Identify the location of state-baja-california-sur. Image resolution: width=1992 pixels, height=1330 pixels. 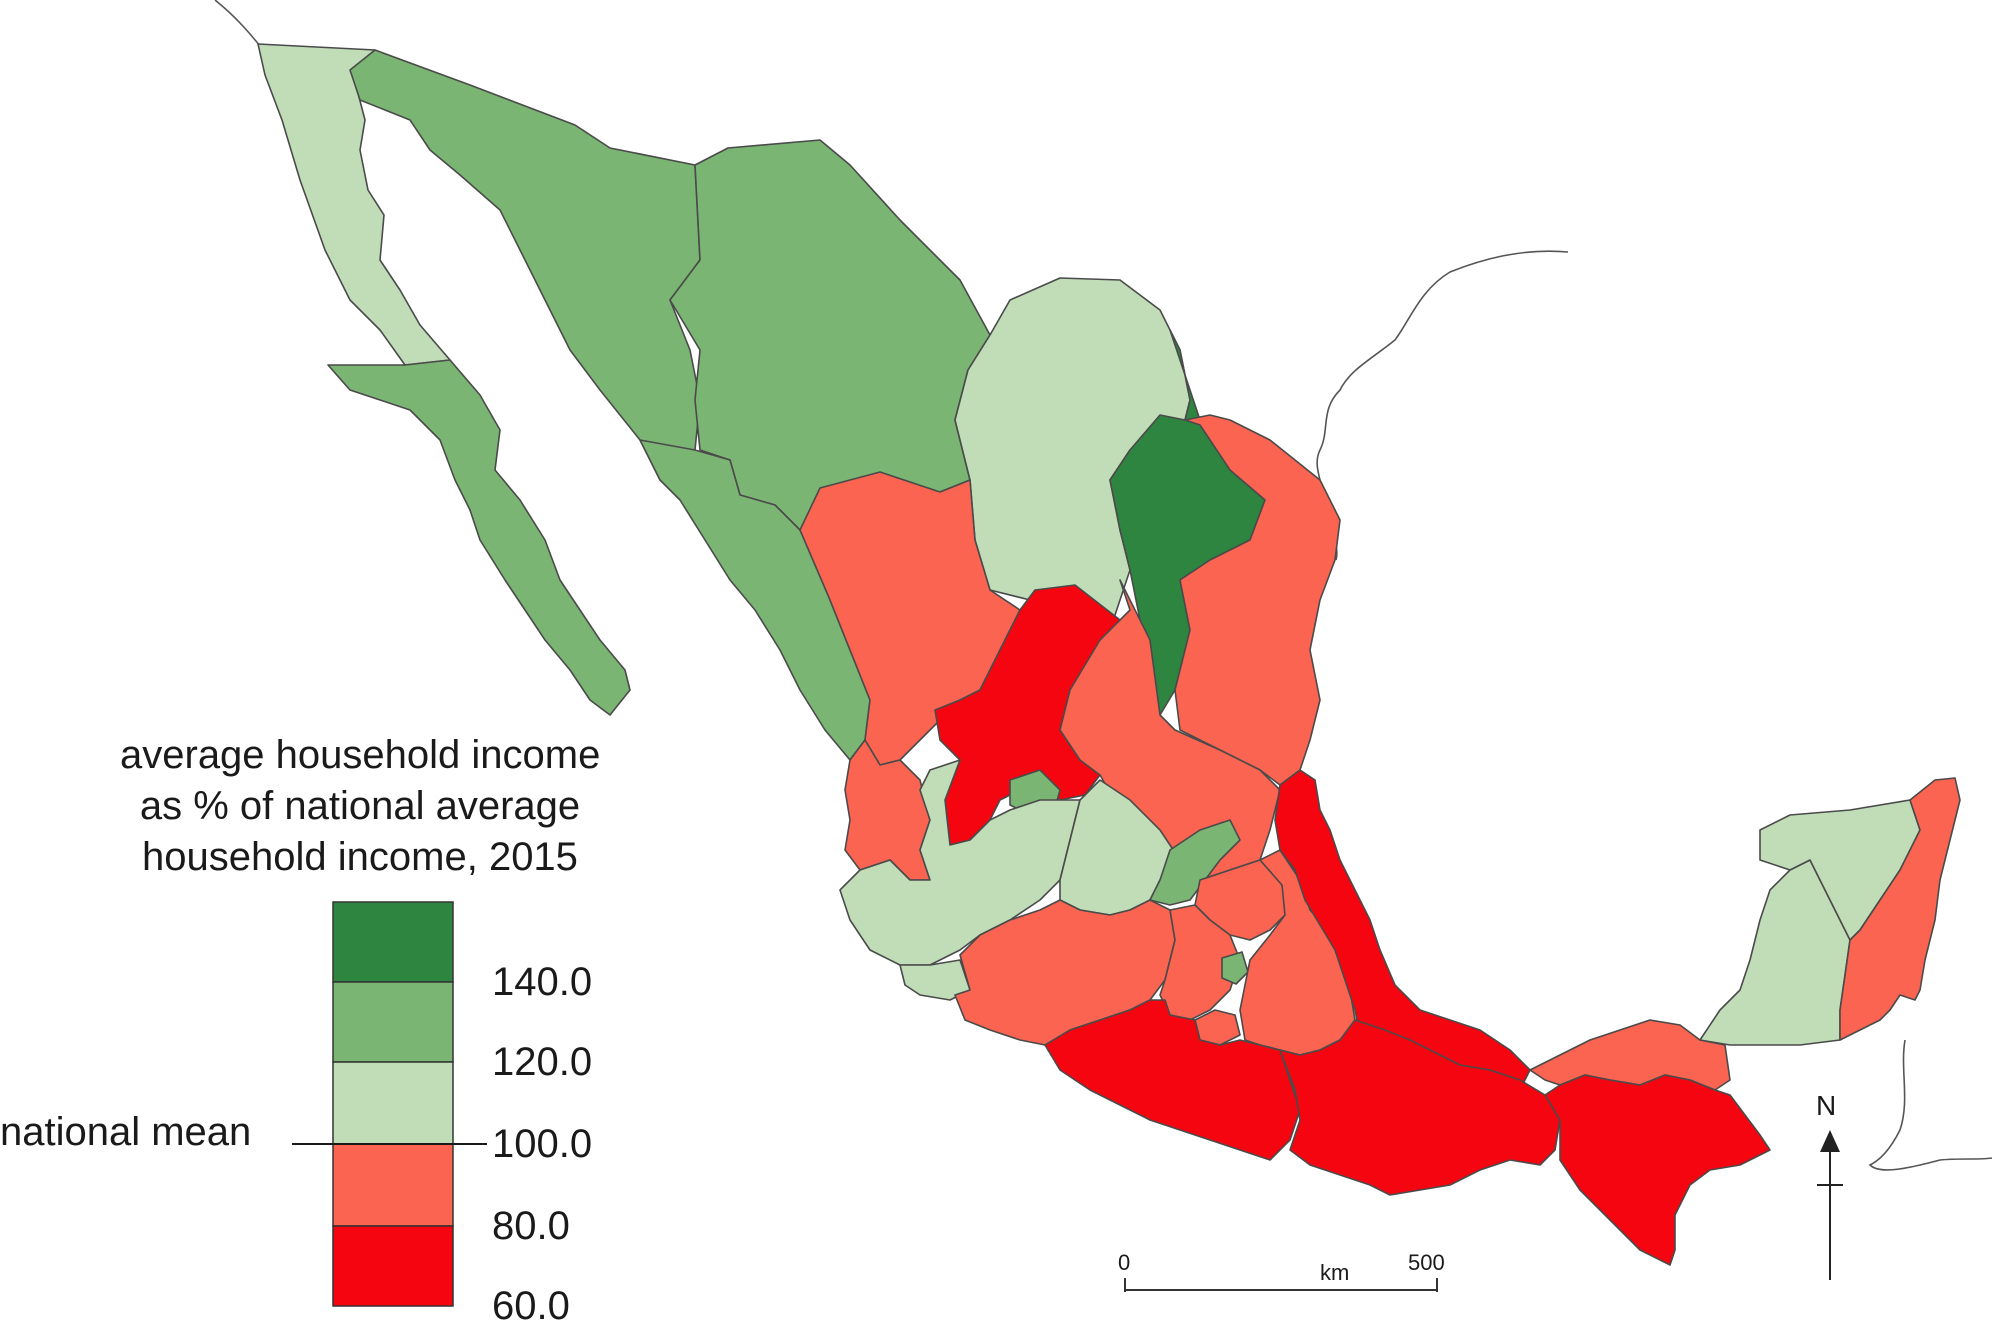
(479, 537).